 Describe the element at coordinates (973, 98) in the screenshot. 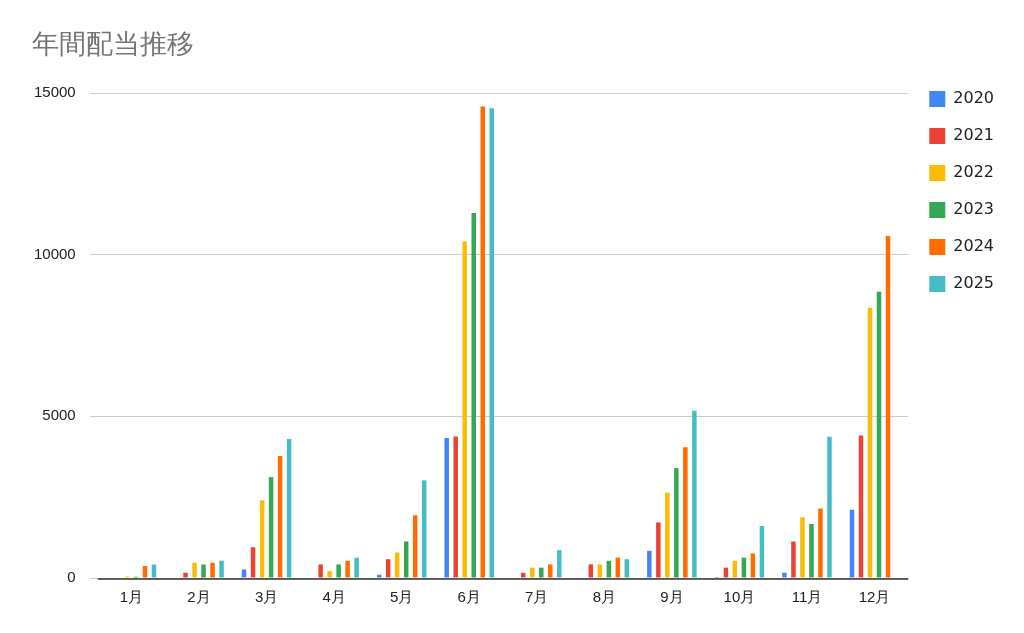

I see `legend-label: 2020` at that location.